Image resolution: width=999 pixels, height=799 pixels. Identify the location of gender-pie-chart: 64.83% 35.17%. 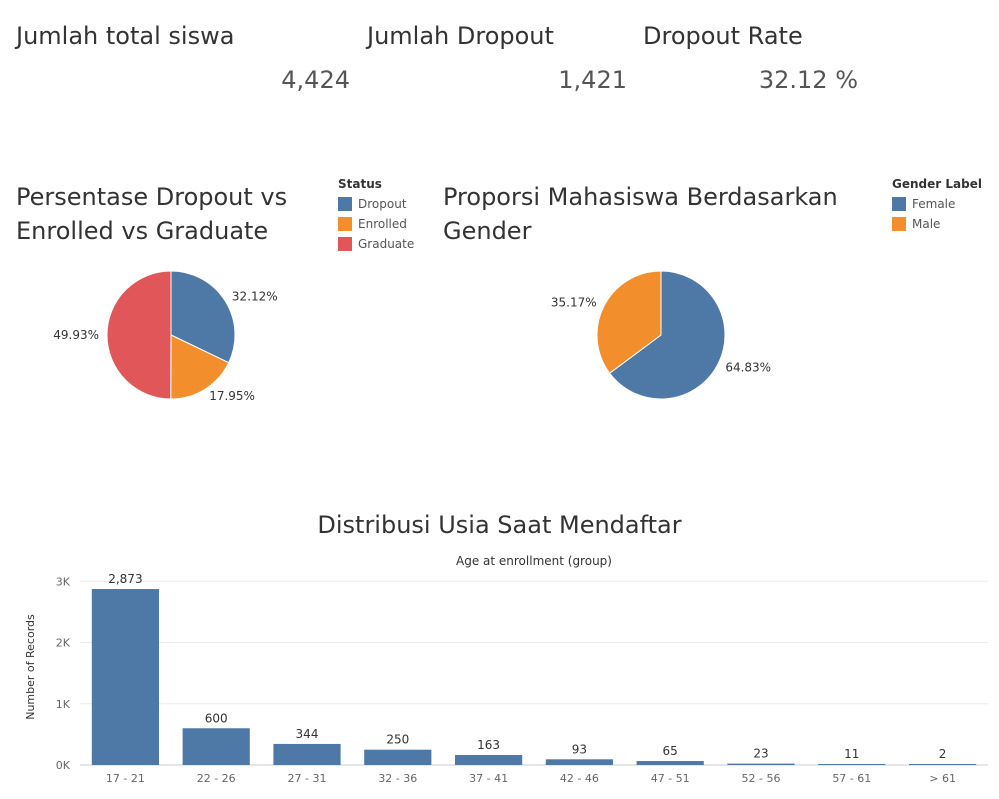
(661, 335).